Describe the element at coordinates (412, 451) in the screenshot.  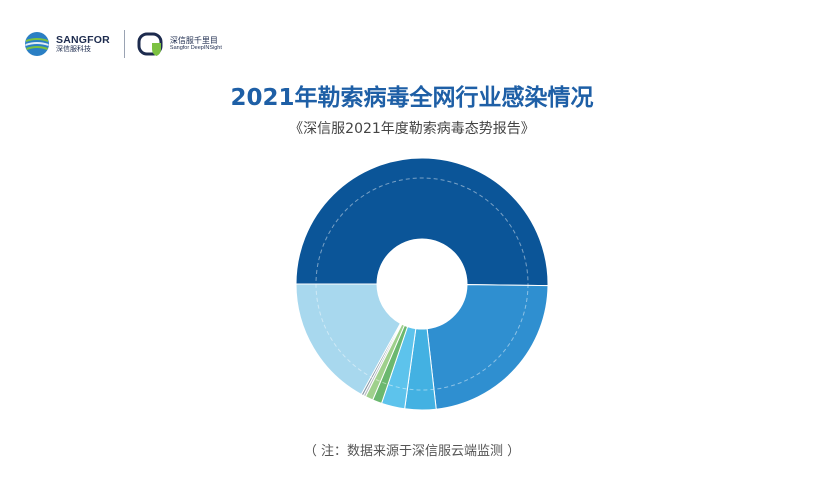
I see `data-source-note: （ 注：数据来源于深信服云端监测 ）` at that location.